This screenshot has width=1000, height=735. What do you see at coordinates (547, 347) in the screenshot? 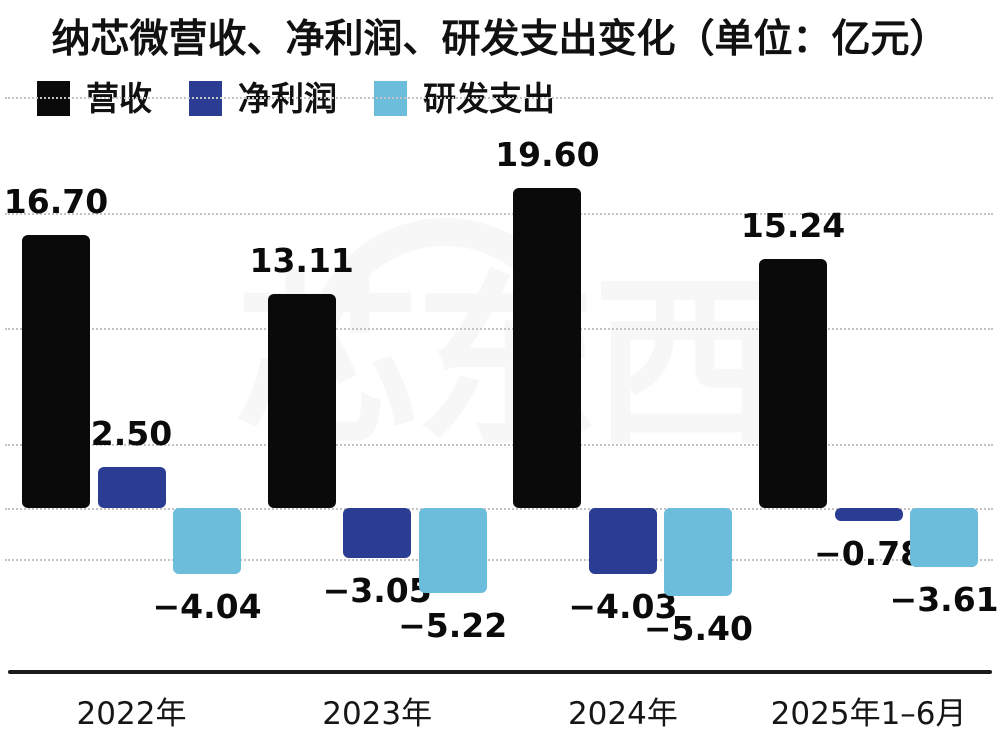
I see `bar-revenue-2024` at bounding box center [547, 347].